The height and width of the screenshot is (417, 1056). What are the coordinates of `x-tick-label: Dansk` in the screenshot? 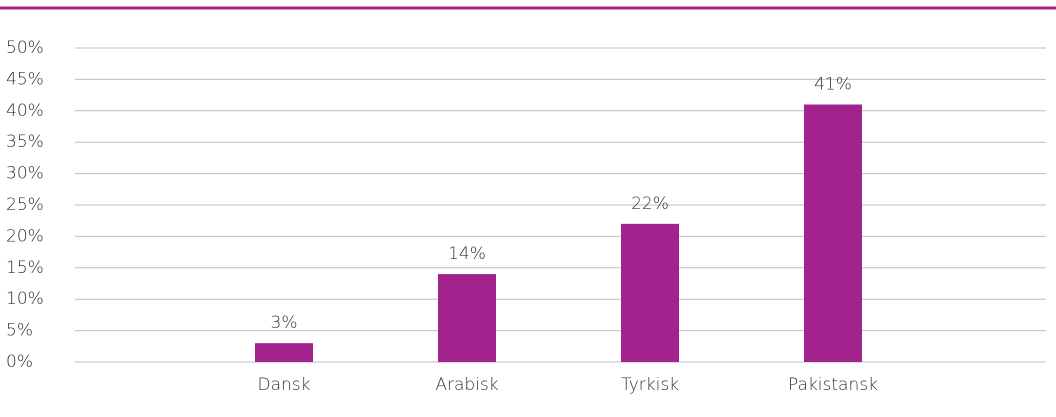 It's located at (284, 385).